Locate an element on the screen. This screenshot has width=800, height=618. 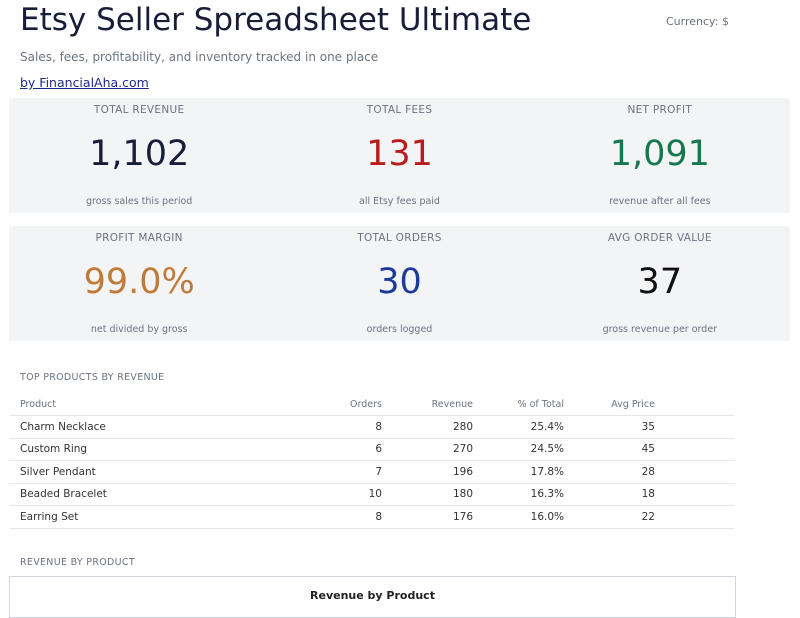
kpi-caption: all Etsy fees paid is located at coordinates (399, 201).